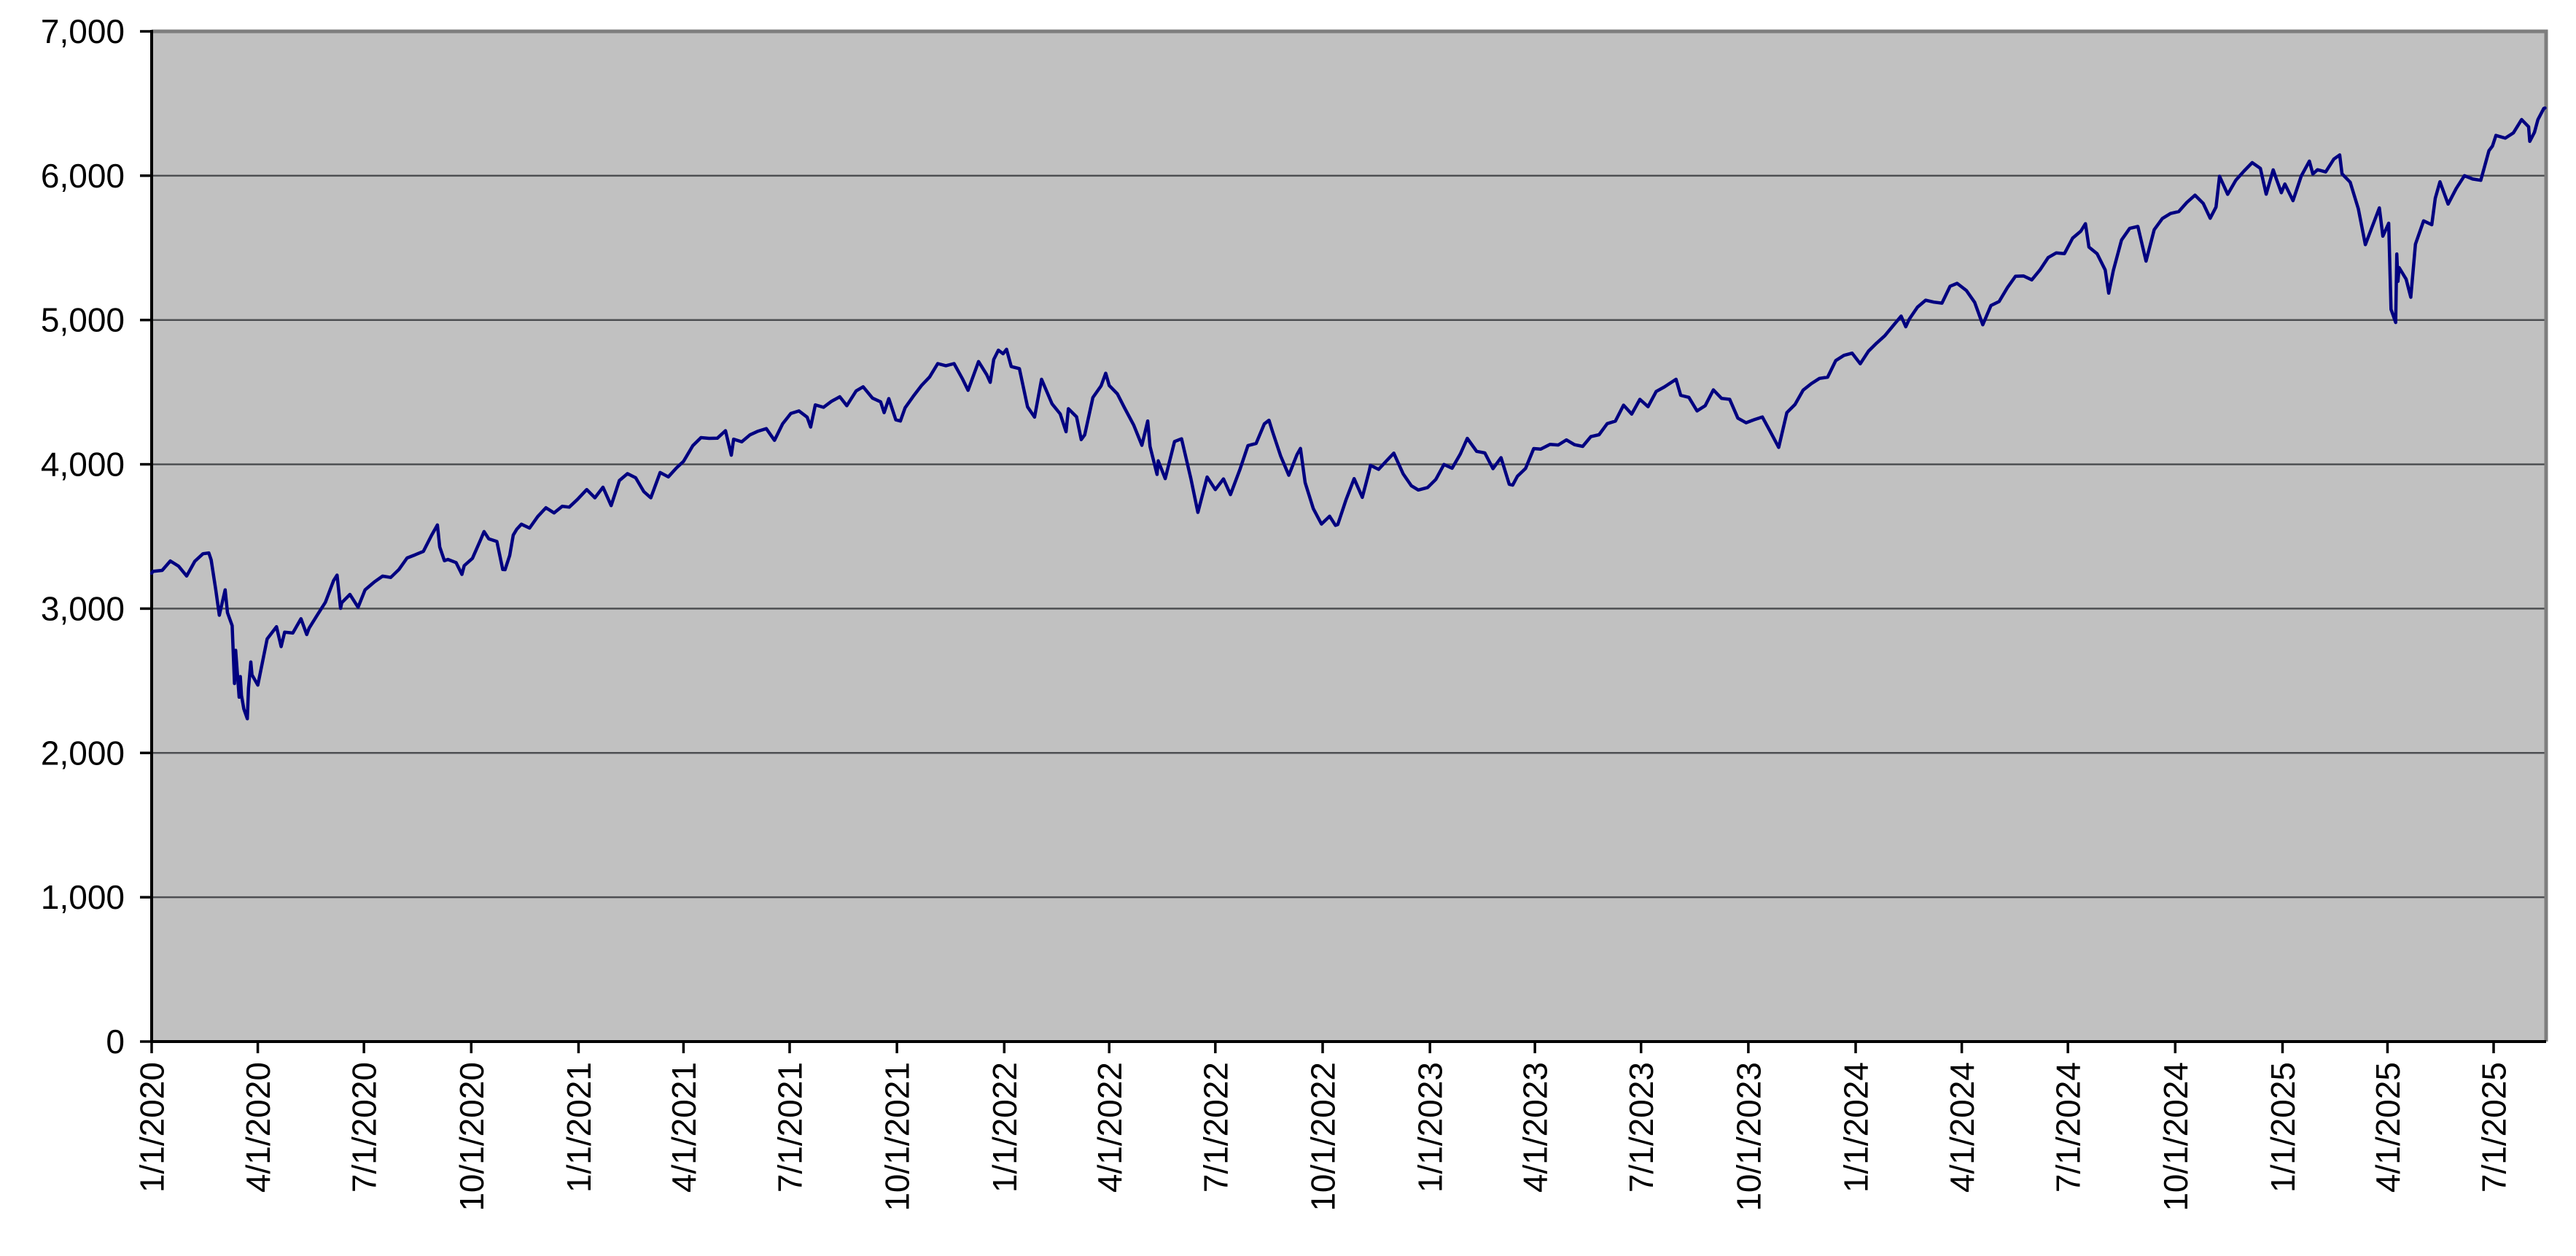 The image size is (2576, 1256). Describe the element at coordinates (83, 31) in the screenshot. I see `y-tick-label: 7,000` at that location.